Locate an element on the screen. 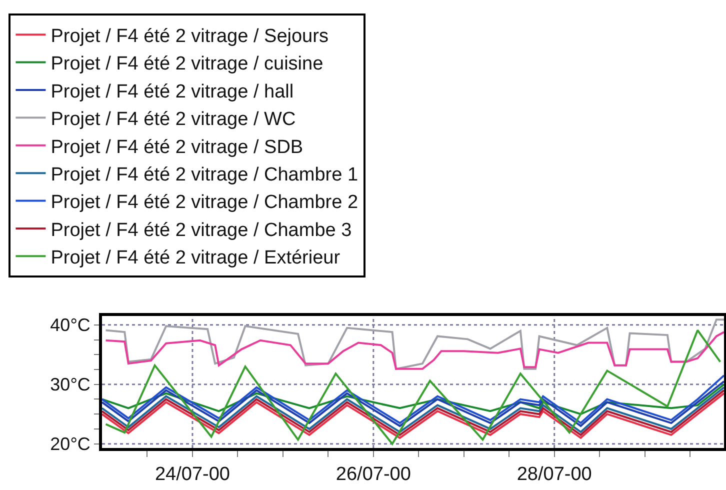 The height and width of the screenshot is (490, 726). y-tick-label: 40°C is located at coordinates (70, 325).